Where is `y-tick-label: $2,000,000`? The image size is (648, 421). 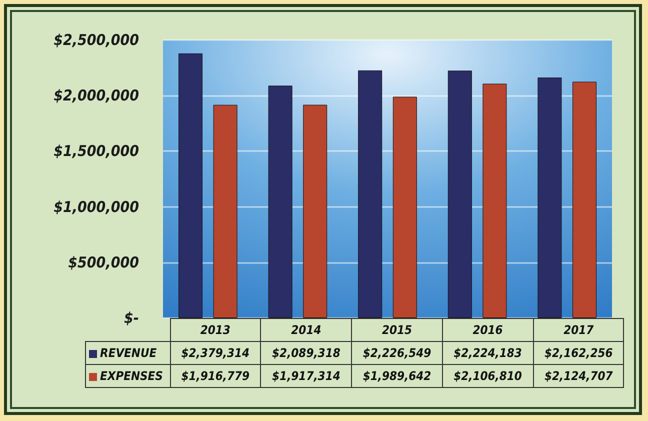 y-tick-label: $2,000,000 is located at coordinates (96, 95).